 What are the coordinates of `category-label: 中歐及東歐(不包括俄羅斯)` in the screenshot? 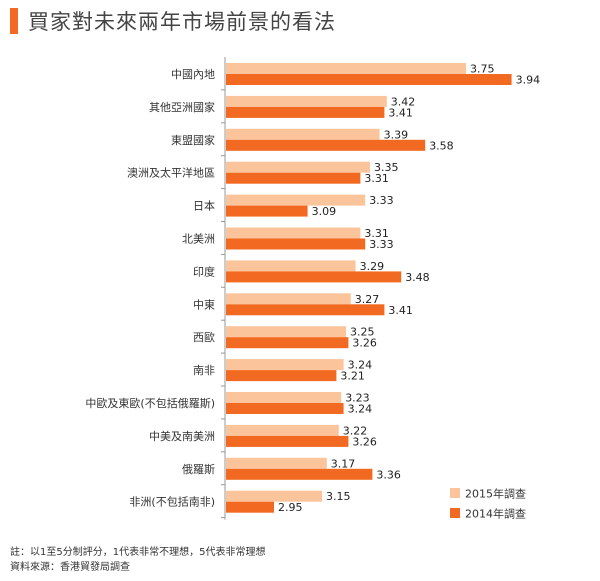 It's located at (150, 403).